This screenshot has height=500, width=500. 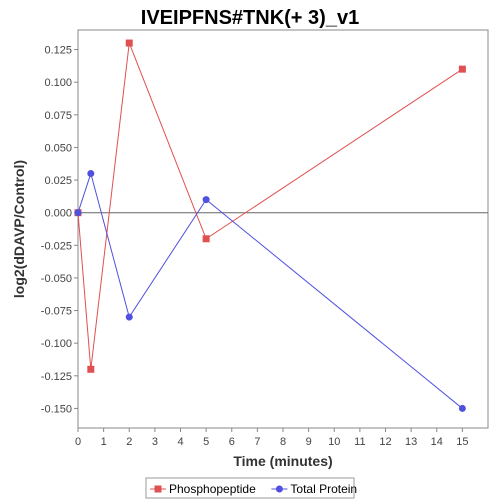 What do you see at coordinates (437, 442) in the screenshot?
I see `x-tick-label: 14` at bounding box center [437, 442].